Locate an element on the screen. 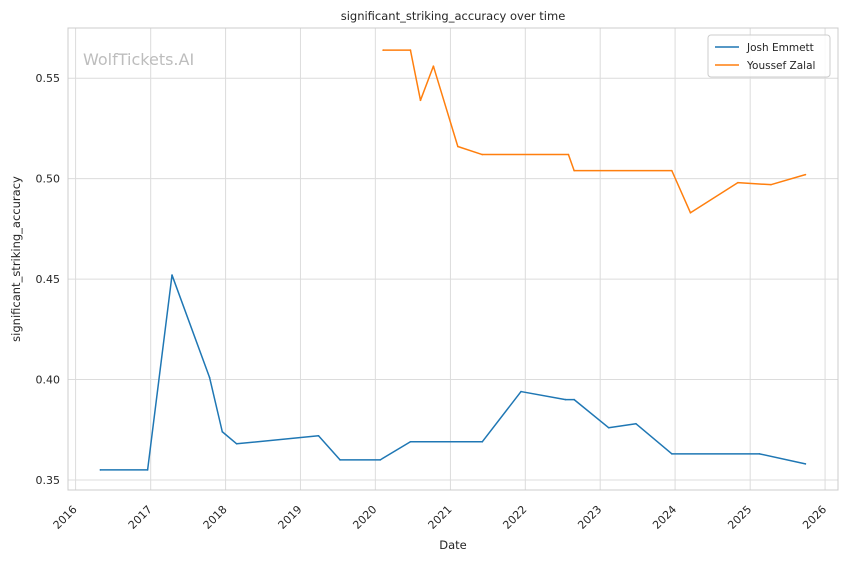 This screenshot has width=852, height=561. y-tick-labels: 0.35 0.40 0.45 0.50 0.55 is located at coordinates (48, 279).